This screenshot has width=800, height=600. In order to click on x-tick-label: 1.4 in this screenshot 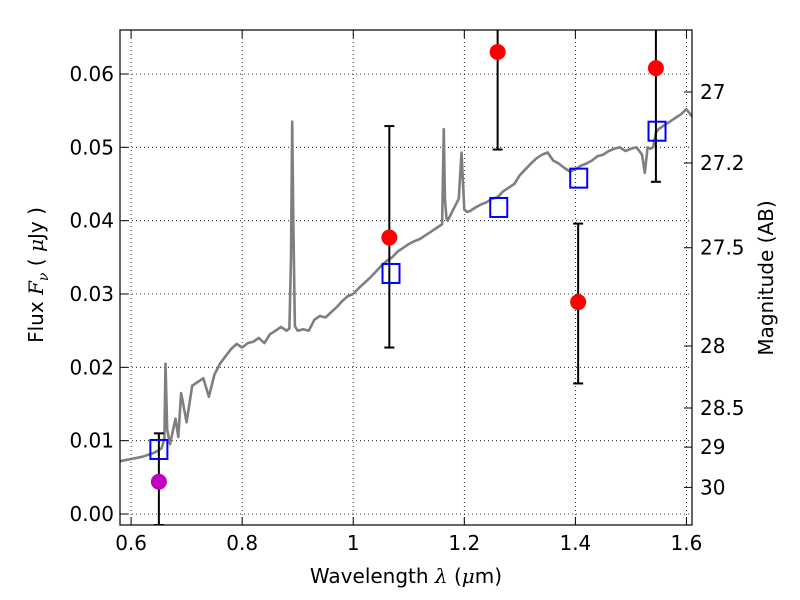, I will do `click(575, 543)`.